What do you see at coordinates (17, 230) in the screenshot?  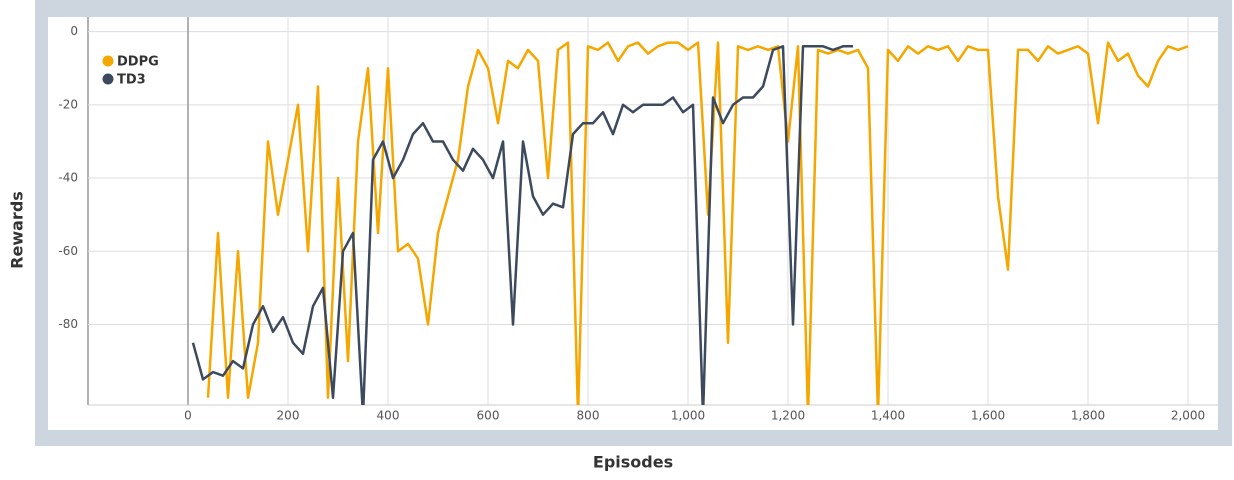 I see `y-axis-title: Rewards` at bounding box center [17, 230].